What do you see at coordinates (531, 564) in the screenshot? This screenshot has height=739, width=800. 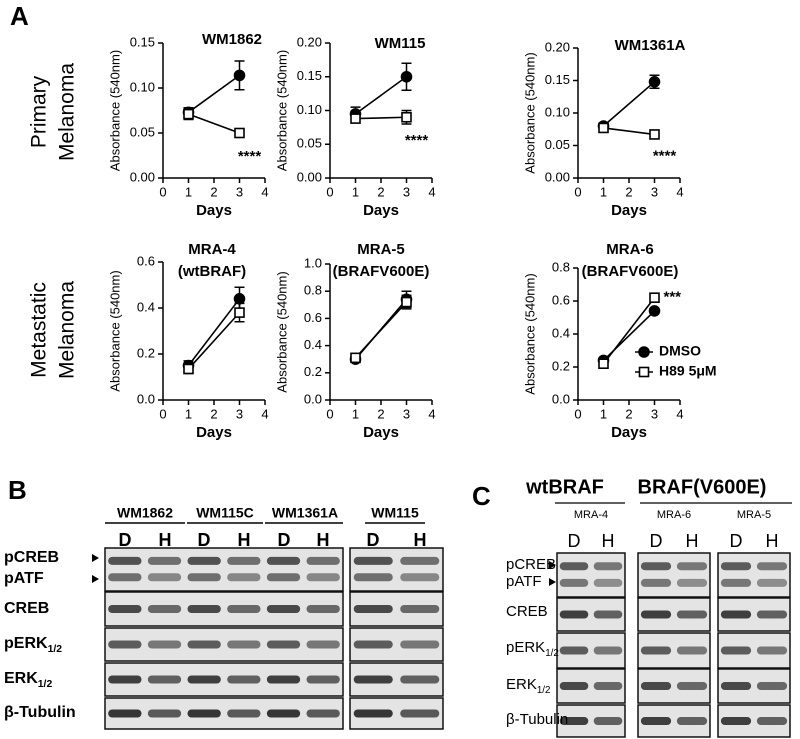 I see `blot-row-label: pCREB` at bounding box center [531, 564].